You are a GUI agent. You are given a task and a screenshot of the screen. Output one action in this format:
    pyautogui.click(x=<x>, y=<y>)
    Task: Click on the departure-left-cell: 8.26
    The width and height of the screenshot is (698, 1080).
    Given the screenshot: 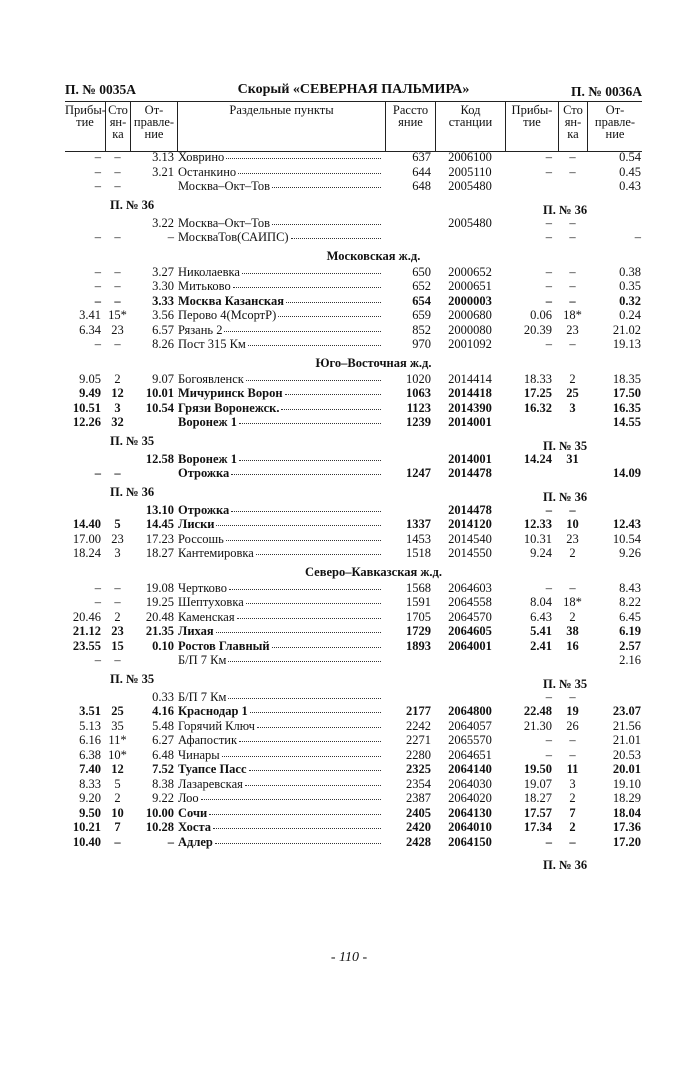 What is the action you would take?
    pyautogui.click(x=163, y=344)
    